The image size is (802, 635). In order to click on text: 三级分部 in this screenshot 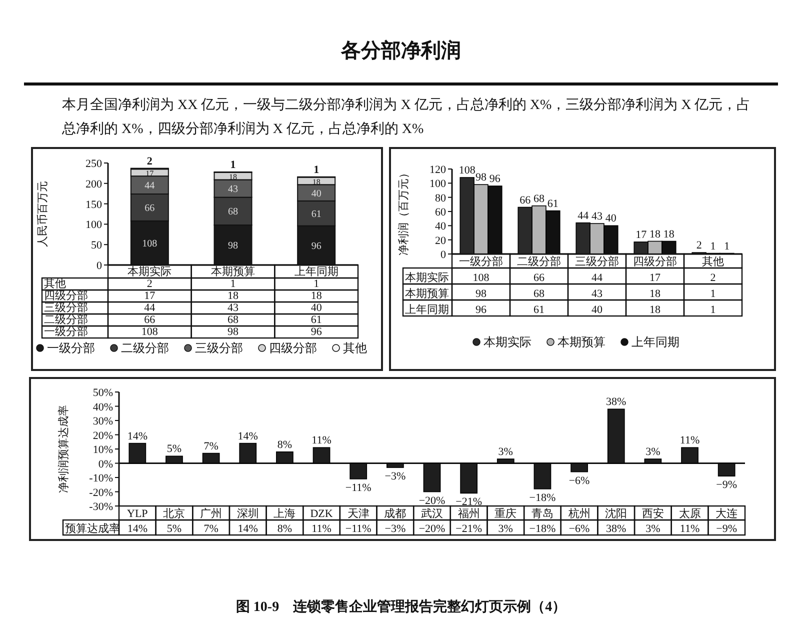, I will do `click(66, 308)`.